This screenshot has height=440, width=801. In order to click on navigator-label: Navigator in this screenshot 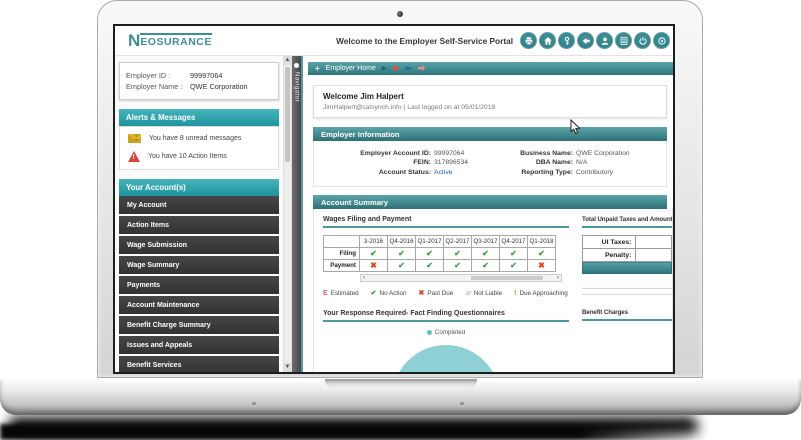, I will do `click(296, 87)`.